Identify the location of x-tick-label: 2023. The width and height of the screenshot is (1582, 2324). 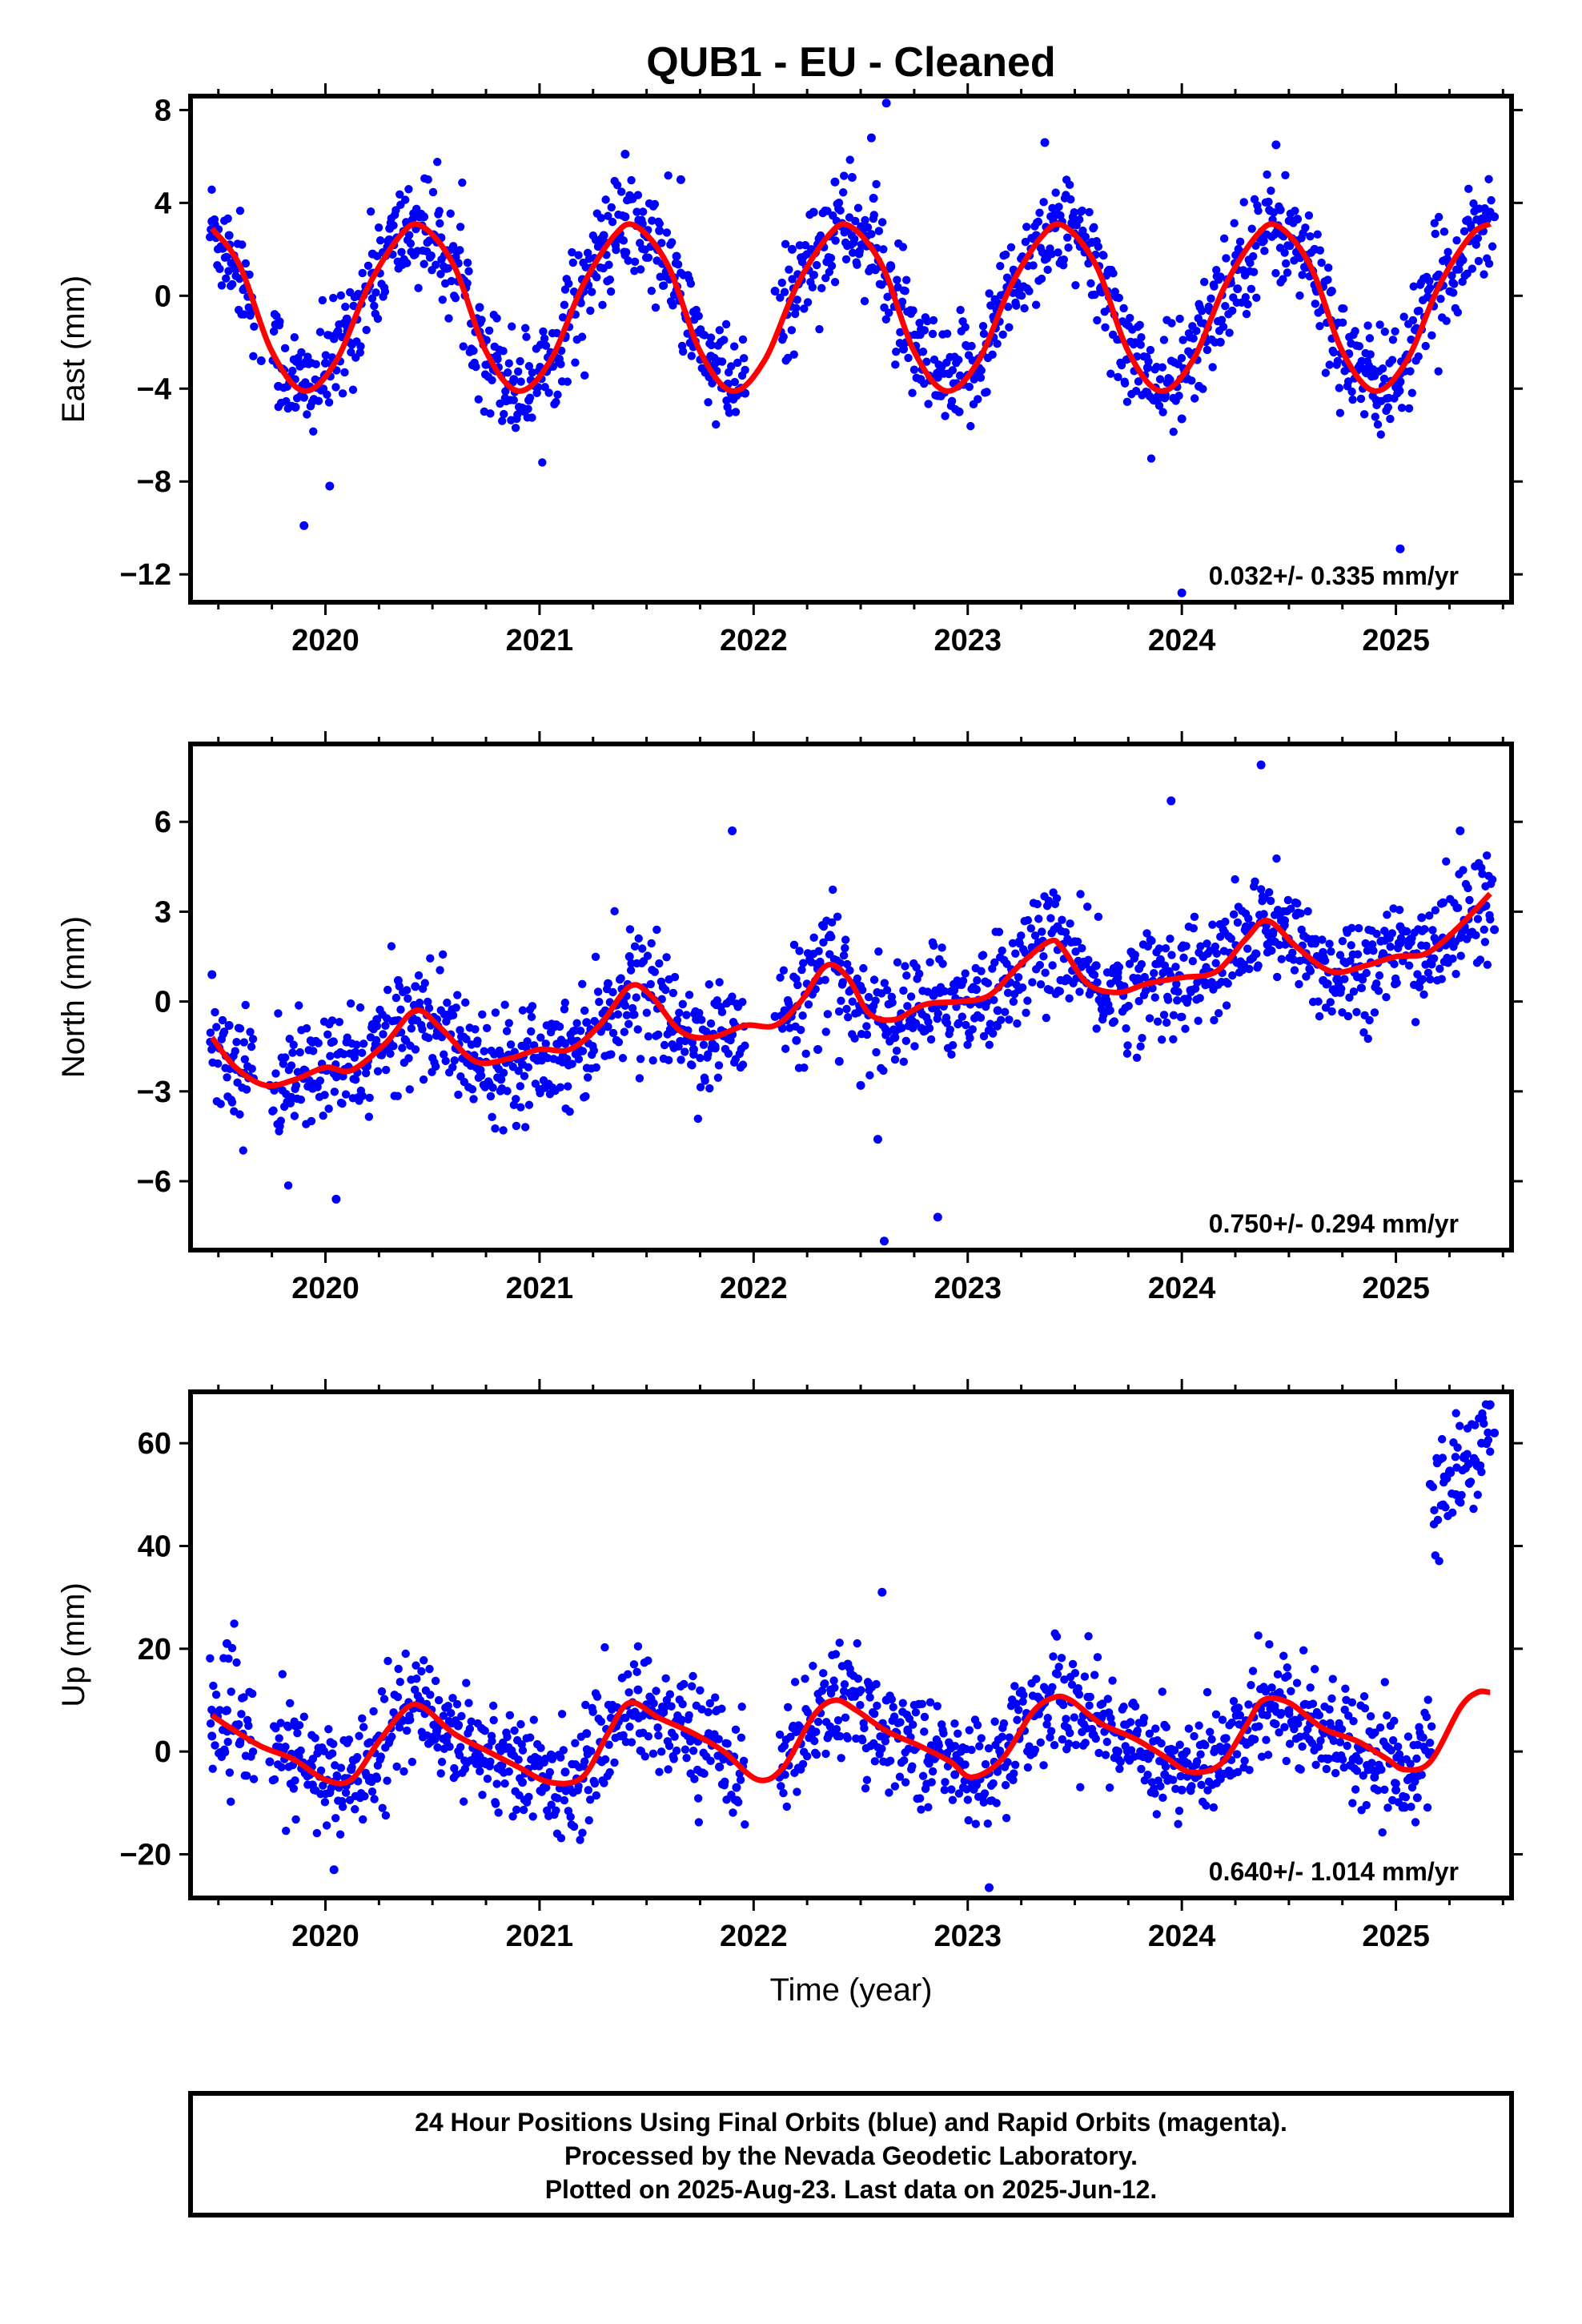
(968, 1288).